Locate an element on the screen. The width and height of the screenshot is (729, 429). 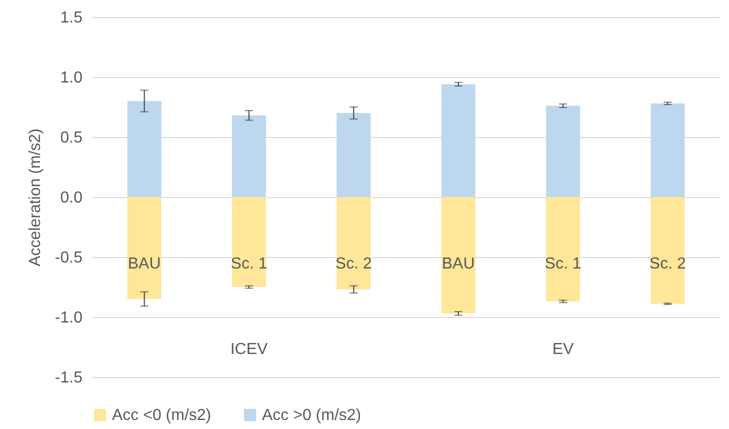
annotation: EV is located at coordinates (563, 349).